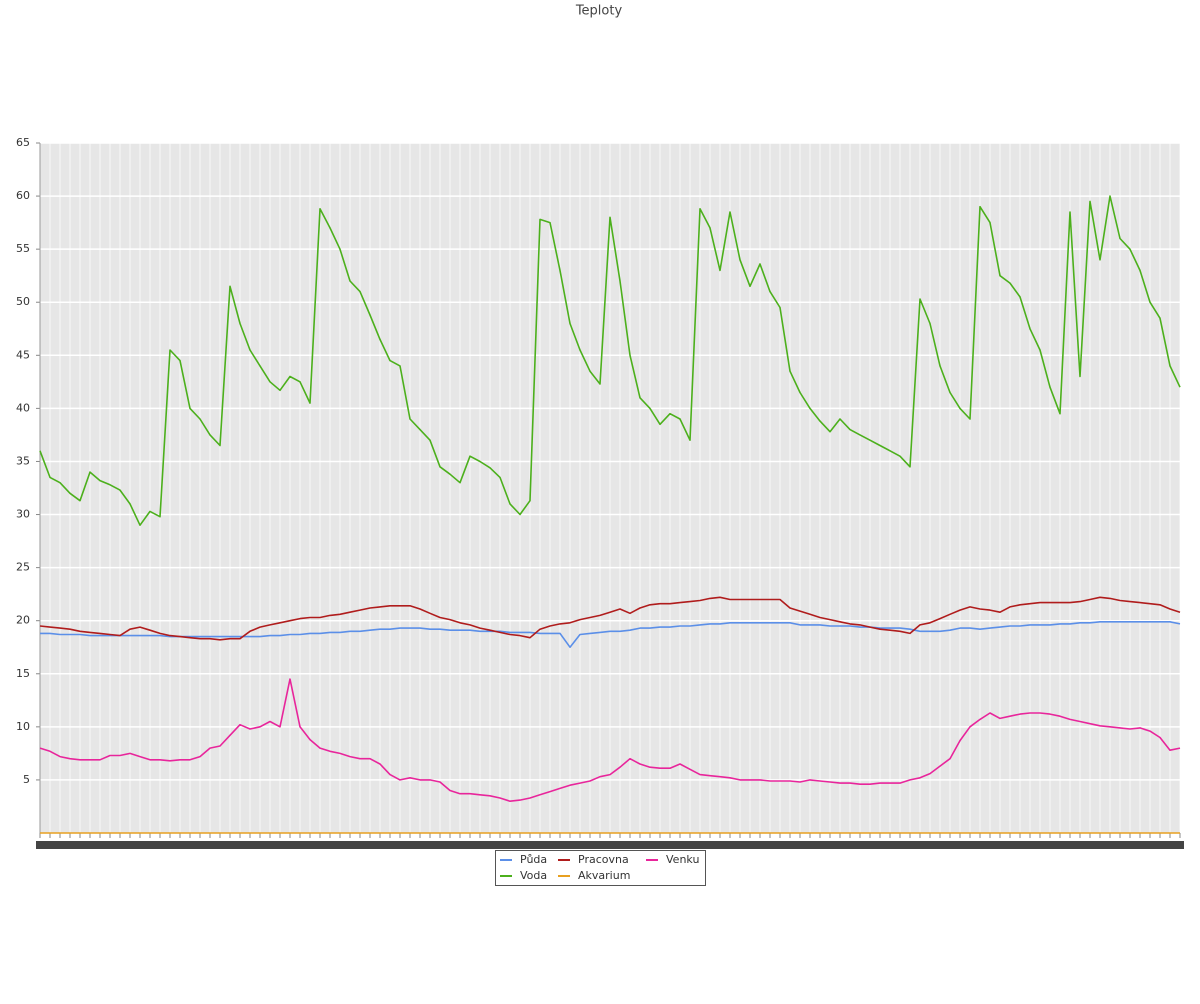 This screenshot has width=1200, height=1004. What do you see at coordinates (23, 726) in the screenshot?
I see `y-tick-label: 10` at bounding box center [23, 726].